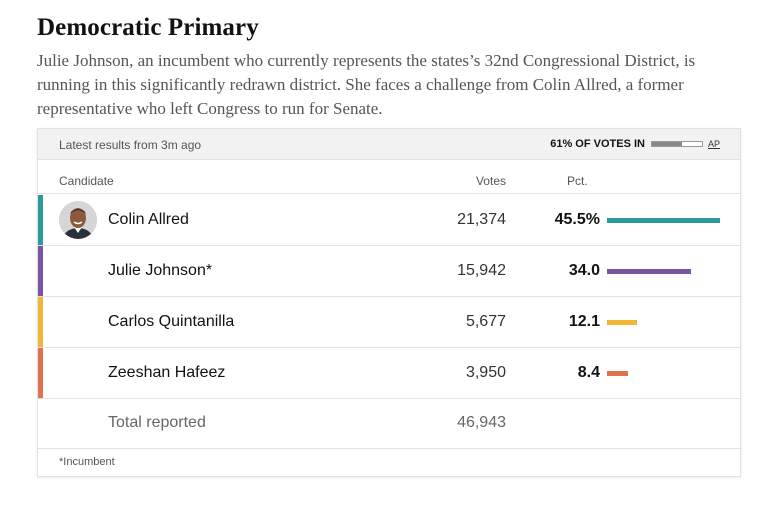 The image size is (771, 506). I want to click on votes-in-progress-bar, so click(676, 144).